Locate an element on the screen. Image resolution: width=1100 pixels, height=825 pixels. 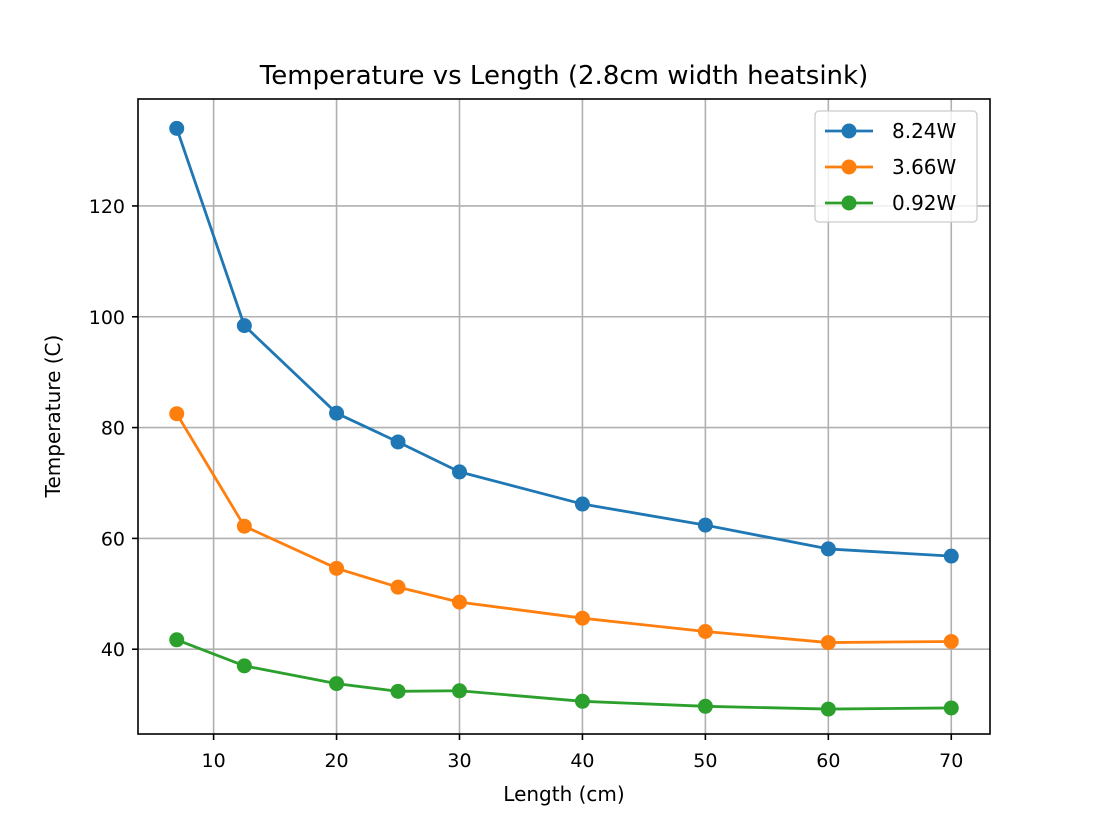
legend: 8.24W 3.66W 0.92W is located at coordinates (896, 166).